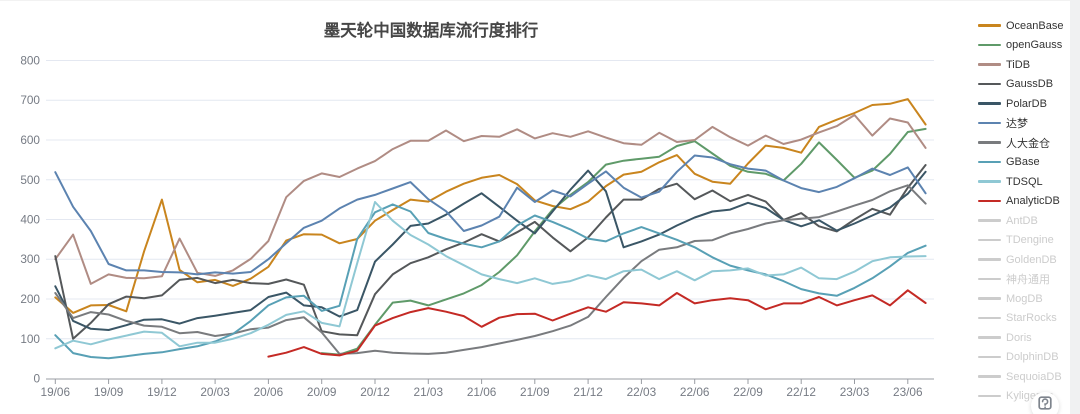  What do you see at coordinates (30, 100) in the screenshot?
I see `svg-text: 700` at bounding box center [30, 100].